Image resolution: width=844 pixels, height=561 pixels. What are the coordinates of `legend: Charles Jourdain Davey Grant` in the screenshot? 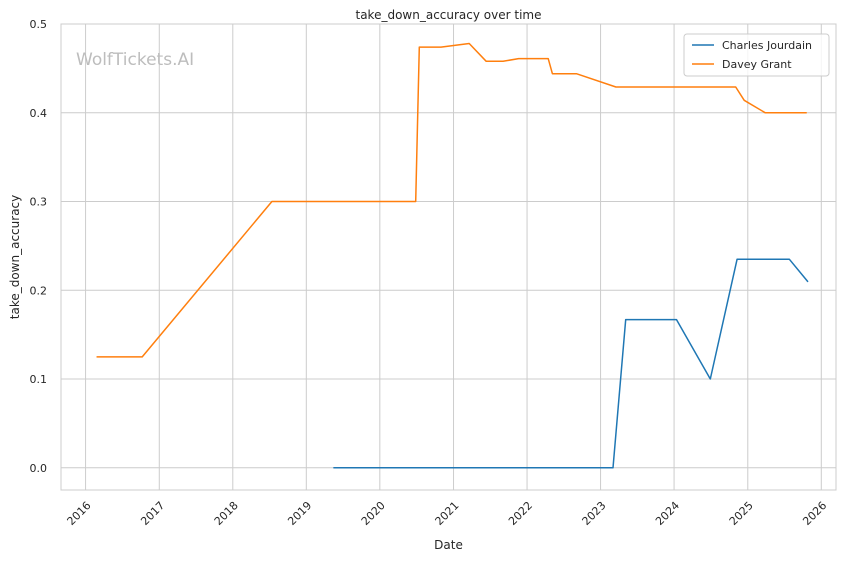 It's located at (756, 55).